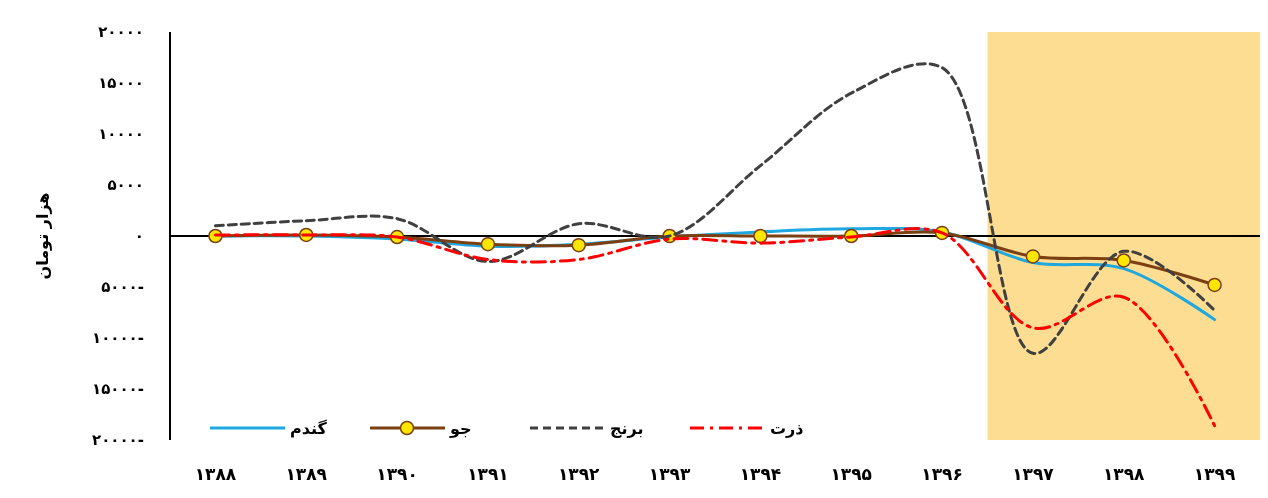  Describe the element at coordinates (121, 134) in the screenshot. I see `y-tick-label: ۱۰۰۰۰` at that location.